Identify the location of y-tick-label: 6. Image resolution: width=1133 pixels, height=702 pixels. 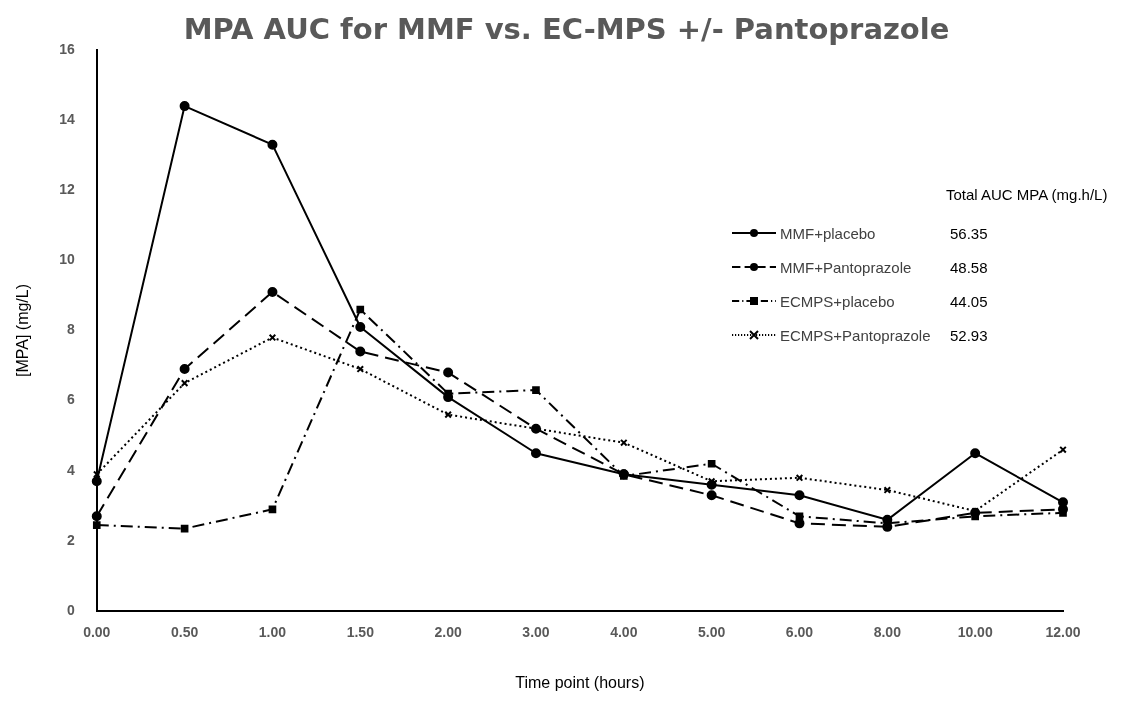
(70, 399).